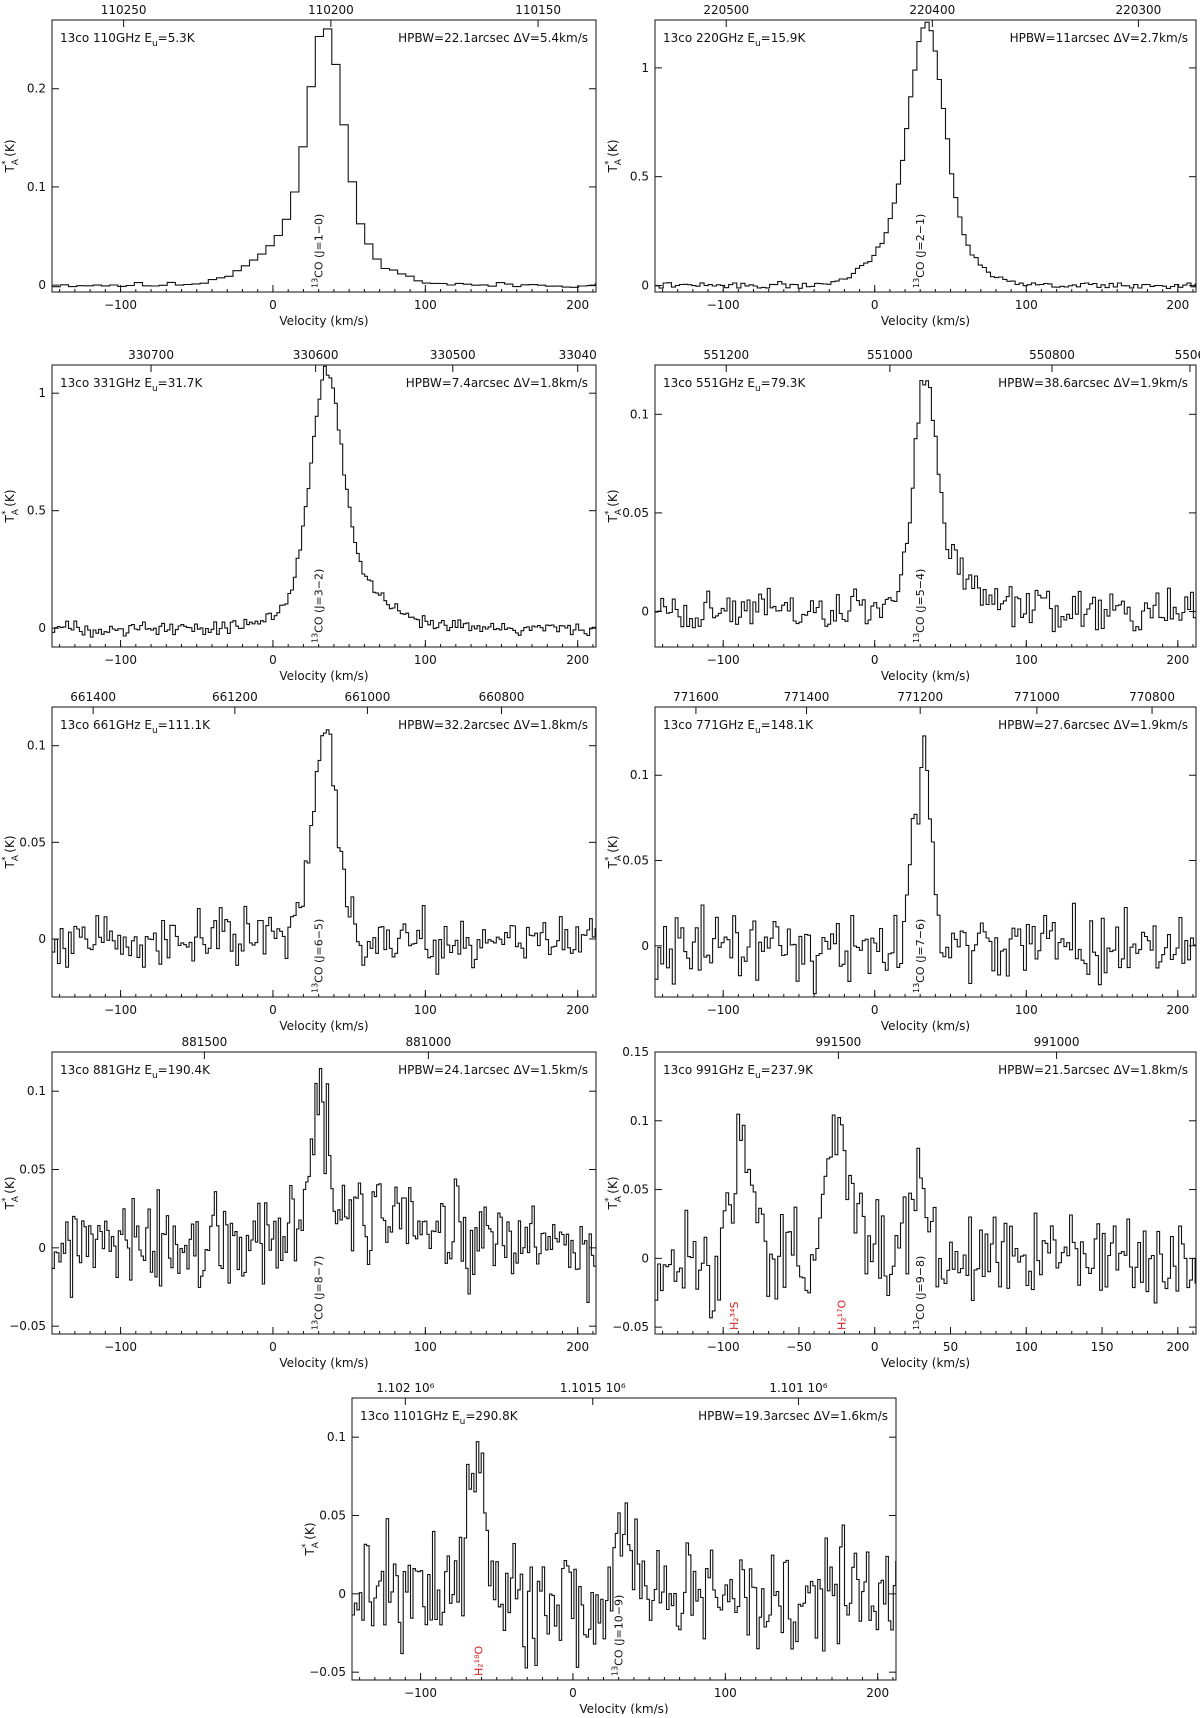 The height and width of the screenshot is (1718, 1200). What do you see at coordinates (920, 697) in the screenshot?
I see `top-axis-label: 771200` at bounding box center [920, 697].